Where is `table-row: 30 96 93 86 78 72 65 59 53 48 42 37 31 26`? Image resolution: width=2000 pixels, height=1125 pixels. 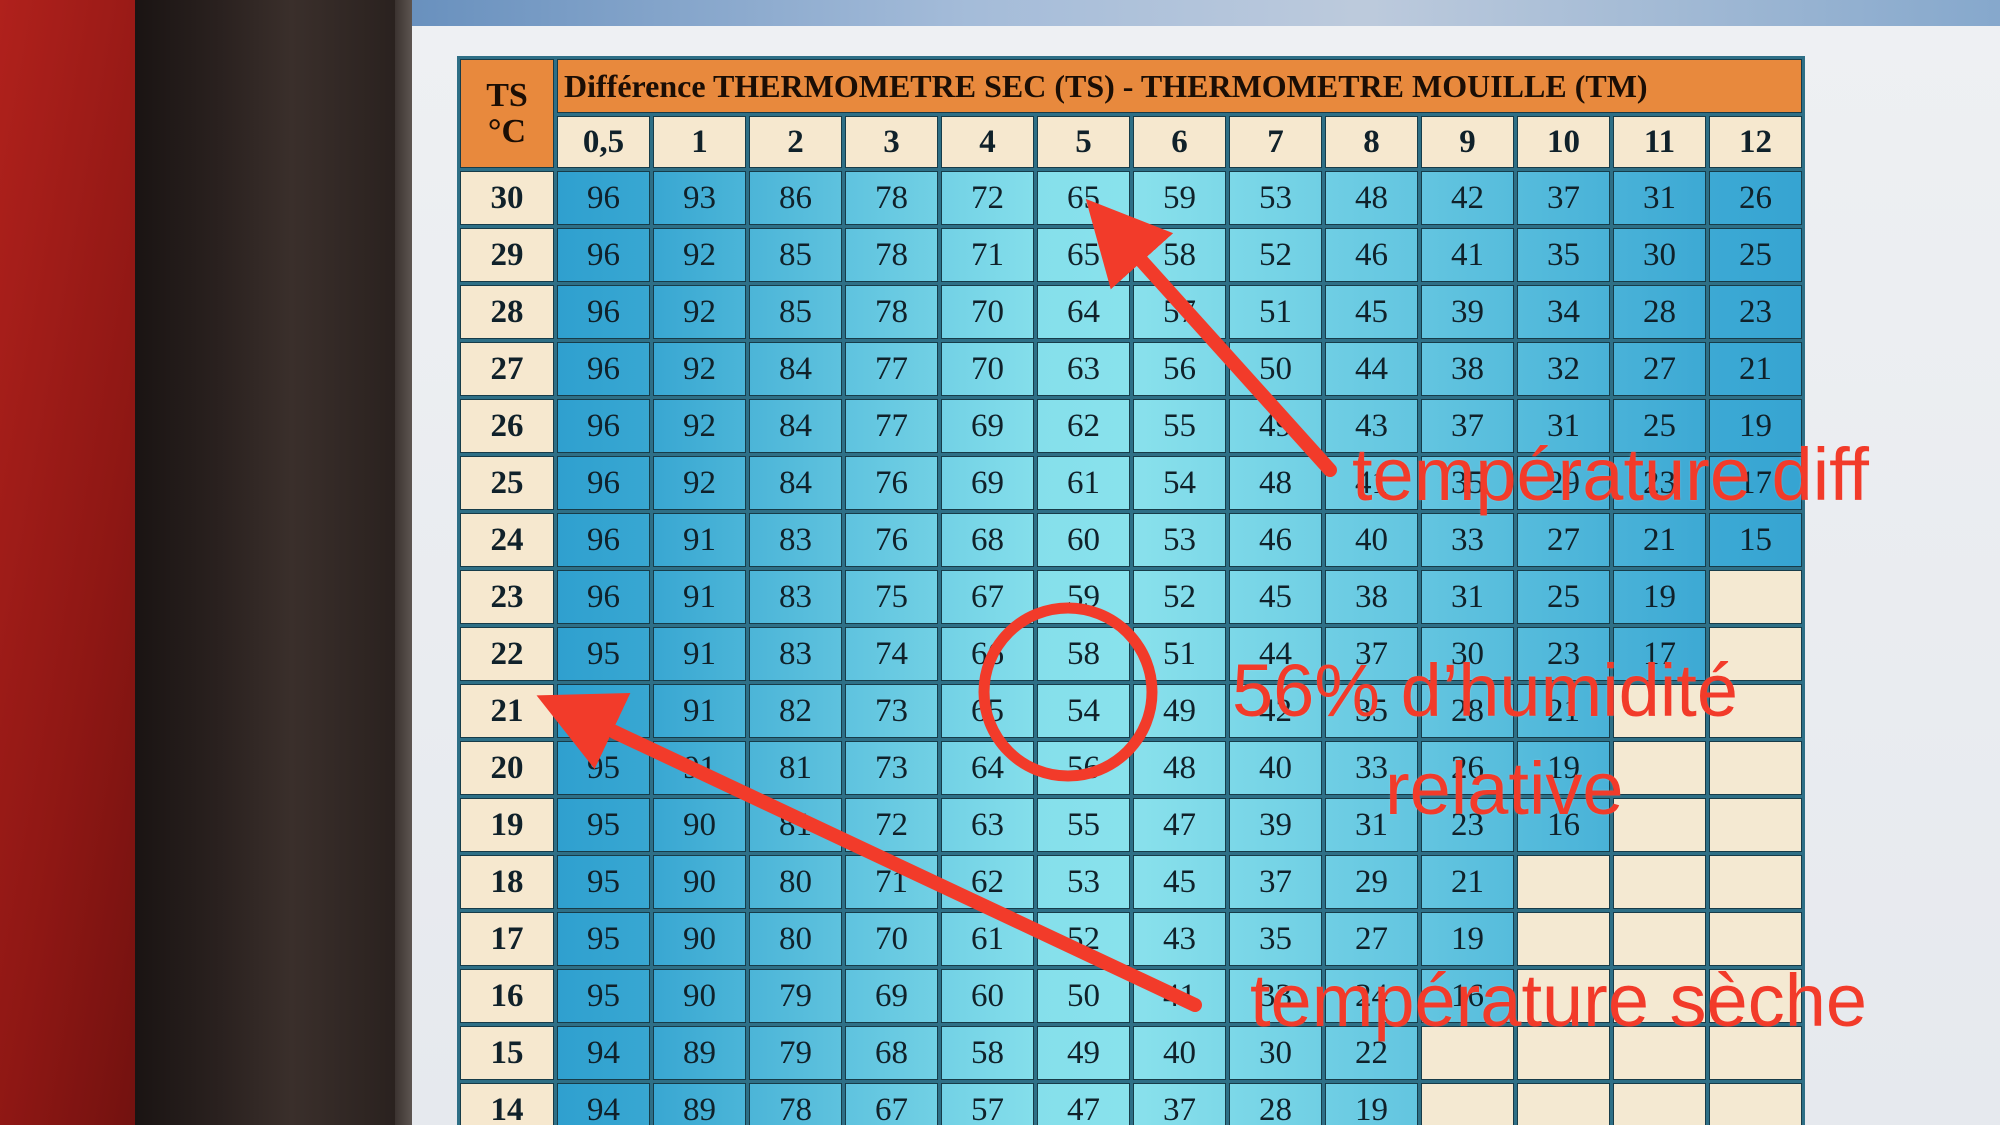
table-row: 30 96 93 86 78 72 65 59 53 48 42 37 31 26 is located at coordinates (1131, 198).